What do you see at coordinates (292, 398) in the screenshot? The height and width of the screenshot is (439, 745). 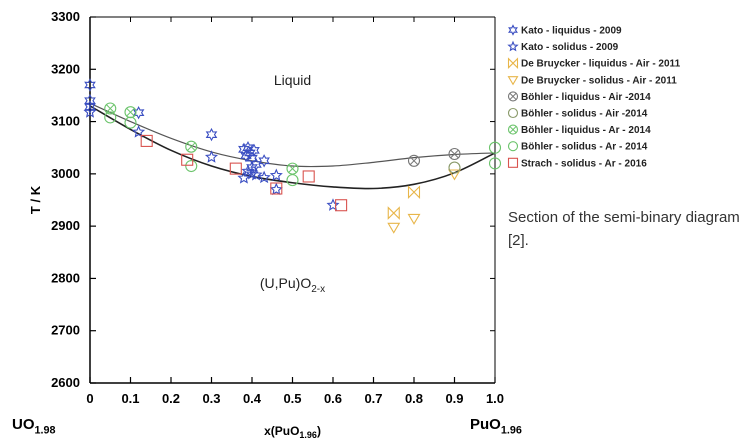 I see `x-tick-label: 0.5` at bounding box center [292, 398].